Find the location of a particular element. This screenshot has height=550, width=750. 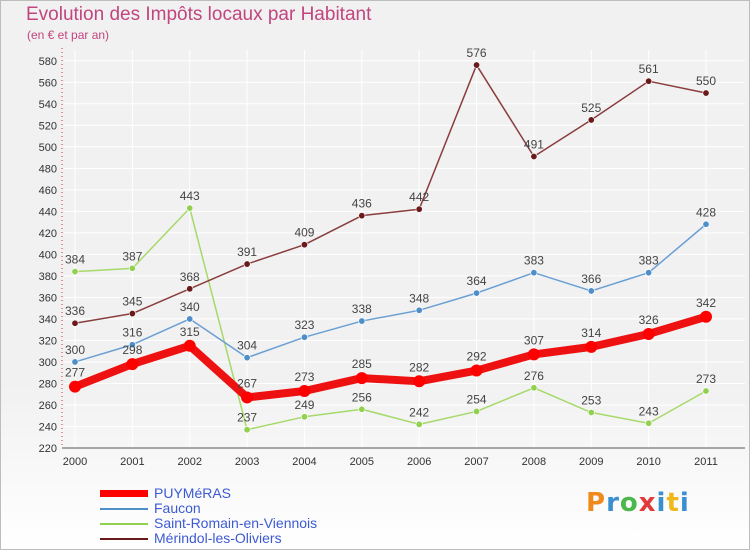

data-label: 428 is located at coordinates (706, 212).